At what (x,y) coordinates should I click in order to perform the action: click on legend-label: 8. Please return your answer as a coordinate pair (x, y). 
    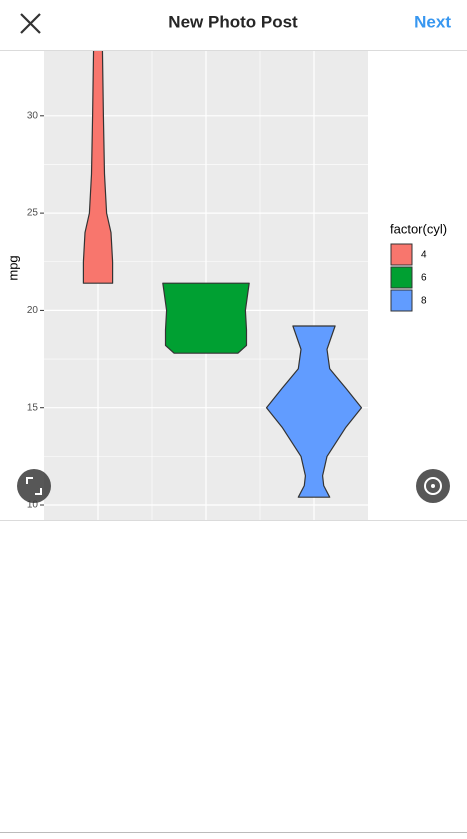
    Looking at the image, I should click on (424, 301).